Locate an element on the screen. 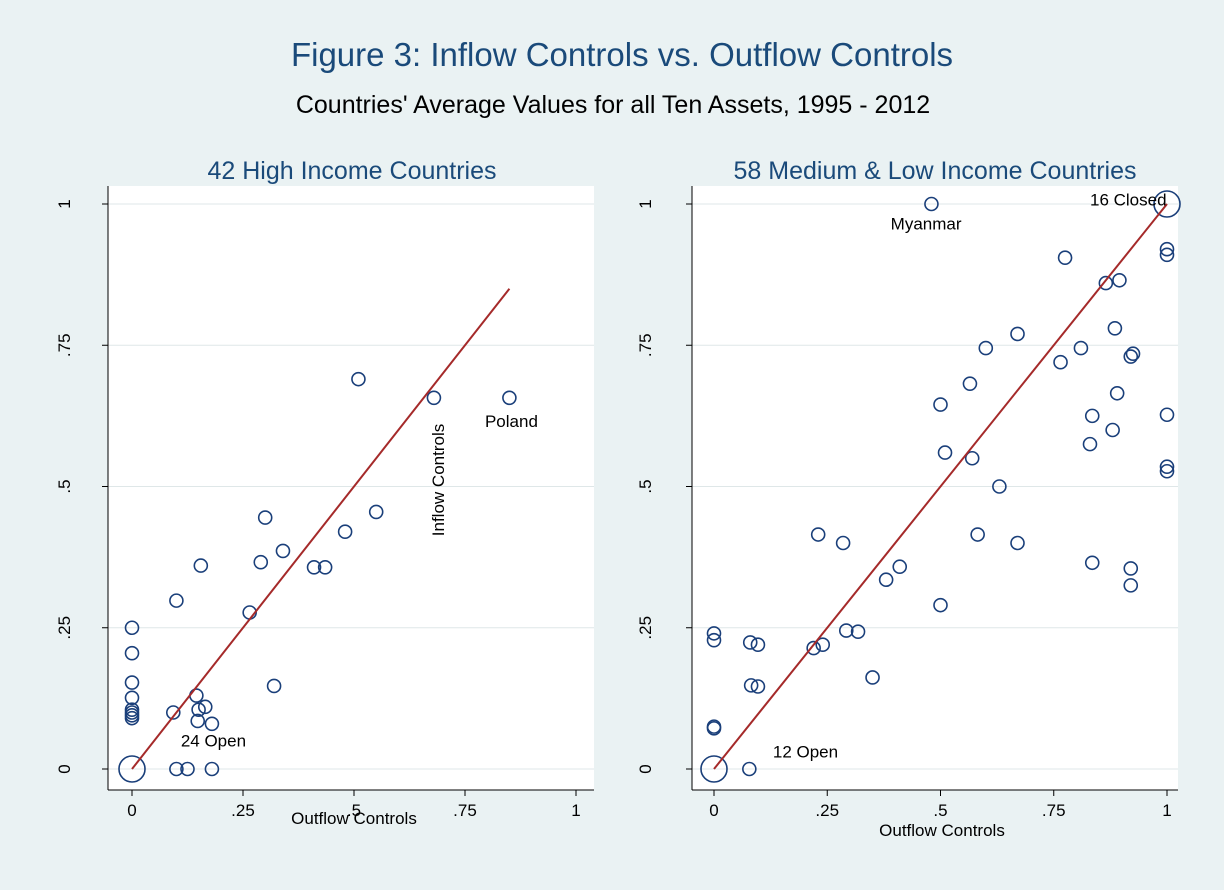  annotation: 16 Closed is located at coordinates (1128, 200).